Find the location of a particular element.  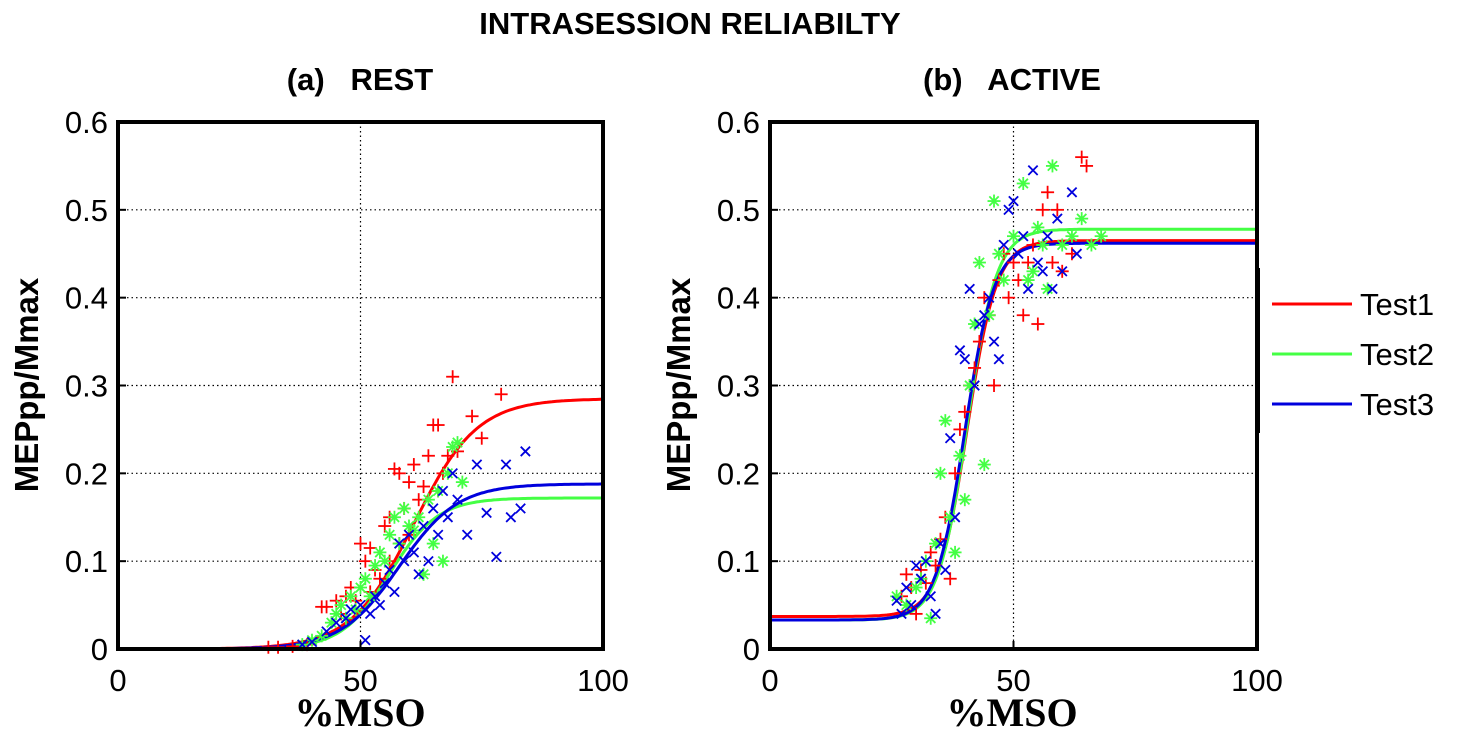

legend-label-test1: Test1 is located at coordinates (1397, 304).